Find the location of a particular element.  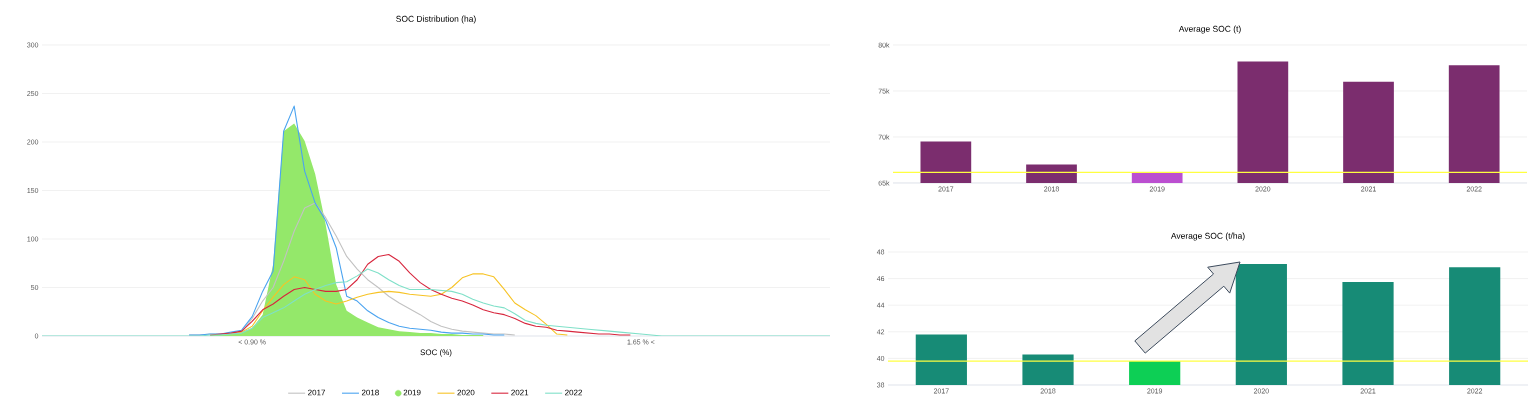

chart-title: Average SOC (t) is located at coordinates (1209, 29).